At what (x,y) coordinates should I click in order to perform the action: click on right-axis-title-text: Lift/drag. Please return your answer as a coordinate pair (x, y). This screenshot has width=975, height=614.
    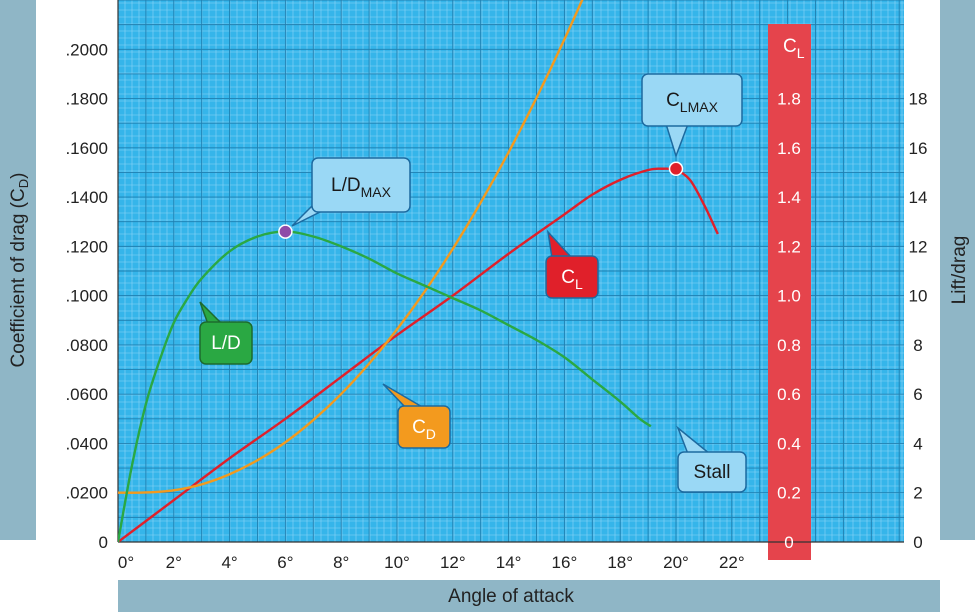
    Looking at the image, I should click on (959, 270).